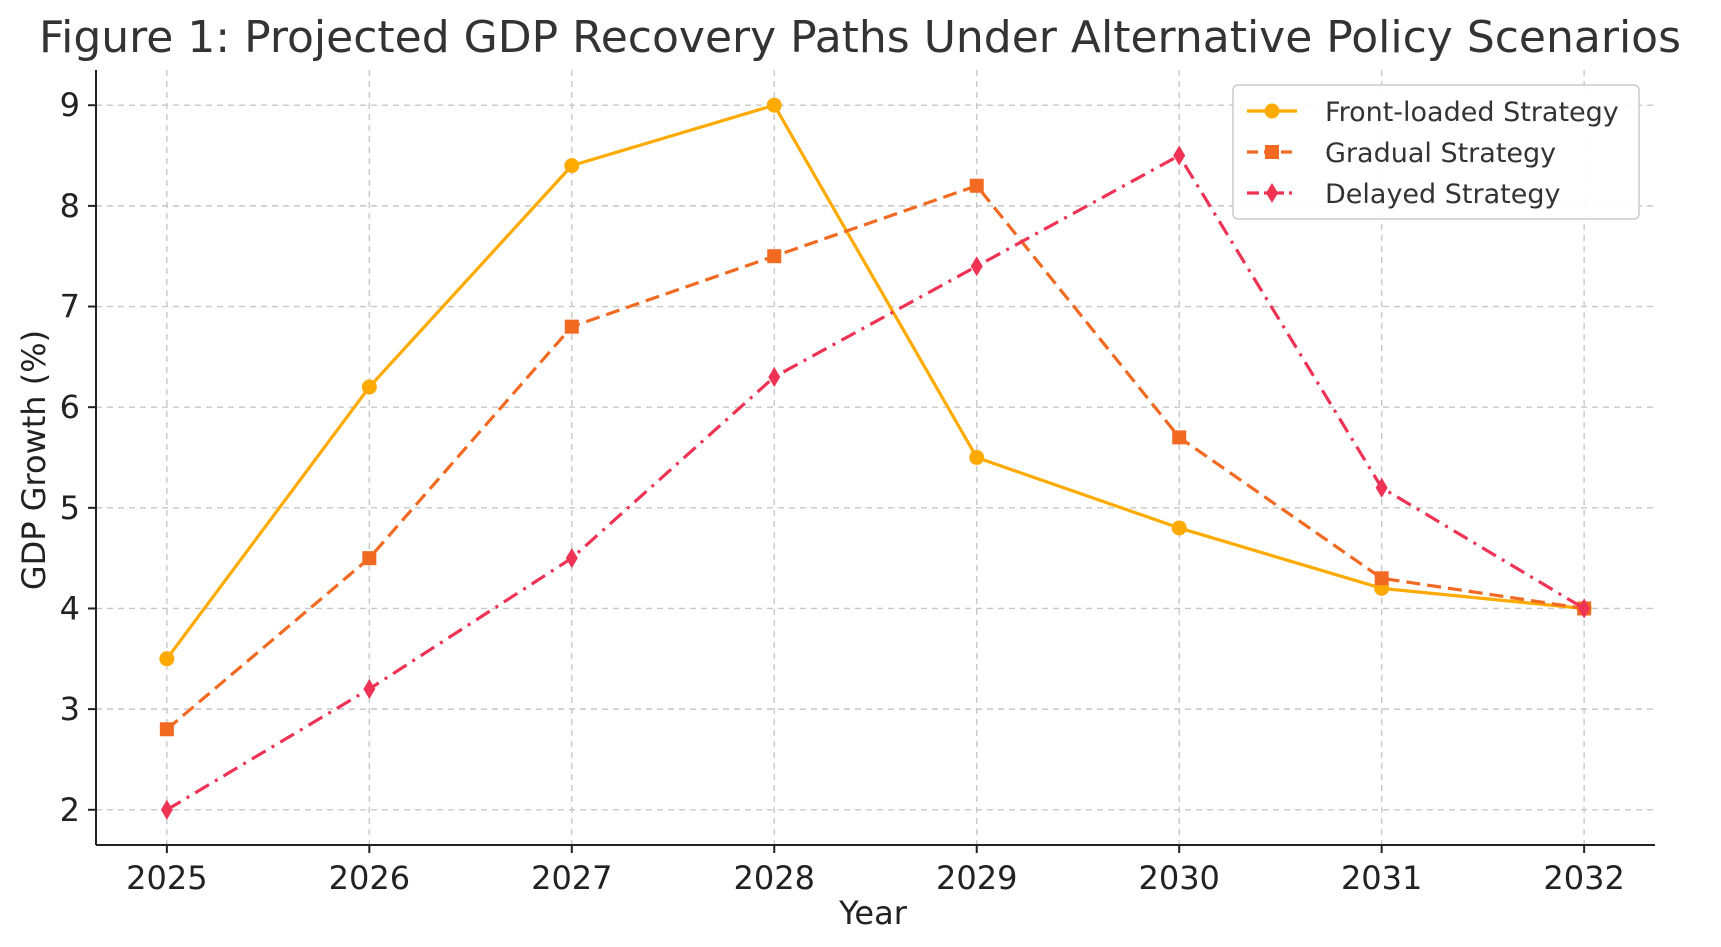  I want to click on y-tick-label: 4, so click(70, 608).